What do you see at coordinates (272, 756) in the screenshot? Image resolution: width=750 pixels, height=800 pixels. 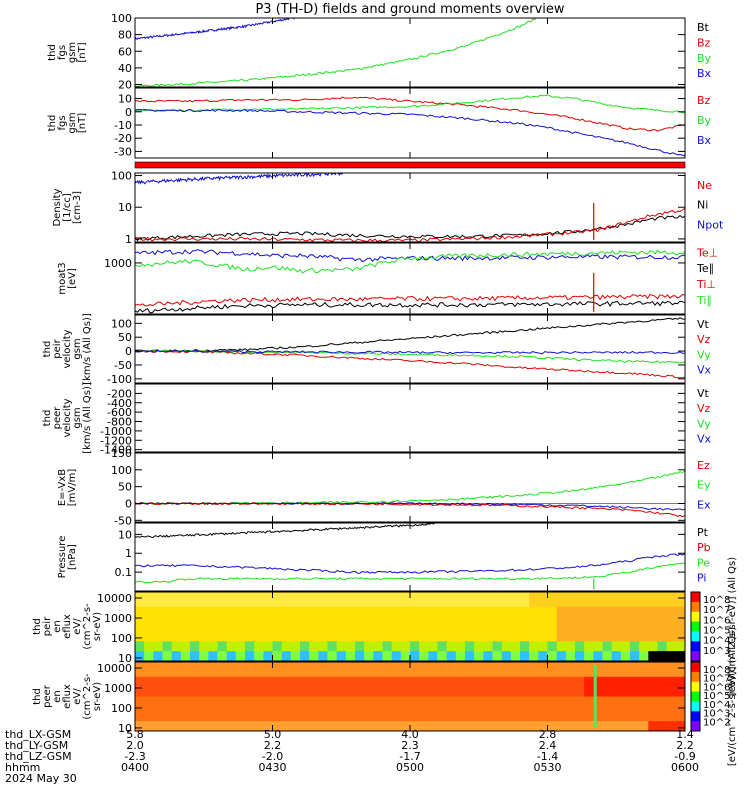 I see `x-tick-lz: -2.0` at bounding box center [272, 756].